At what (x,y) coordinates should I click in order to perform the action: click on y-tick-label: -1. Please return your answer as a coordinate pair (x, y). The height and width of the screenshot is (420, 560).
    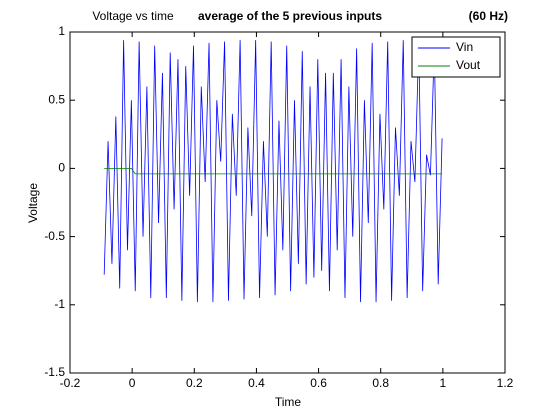
    Looking at the image, I should click on (59, 304).